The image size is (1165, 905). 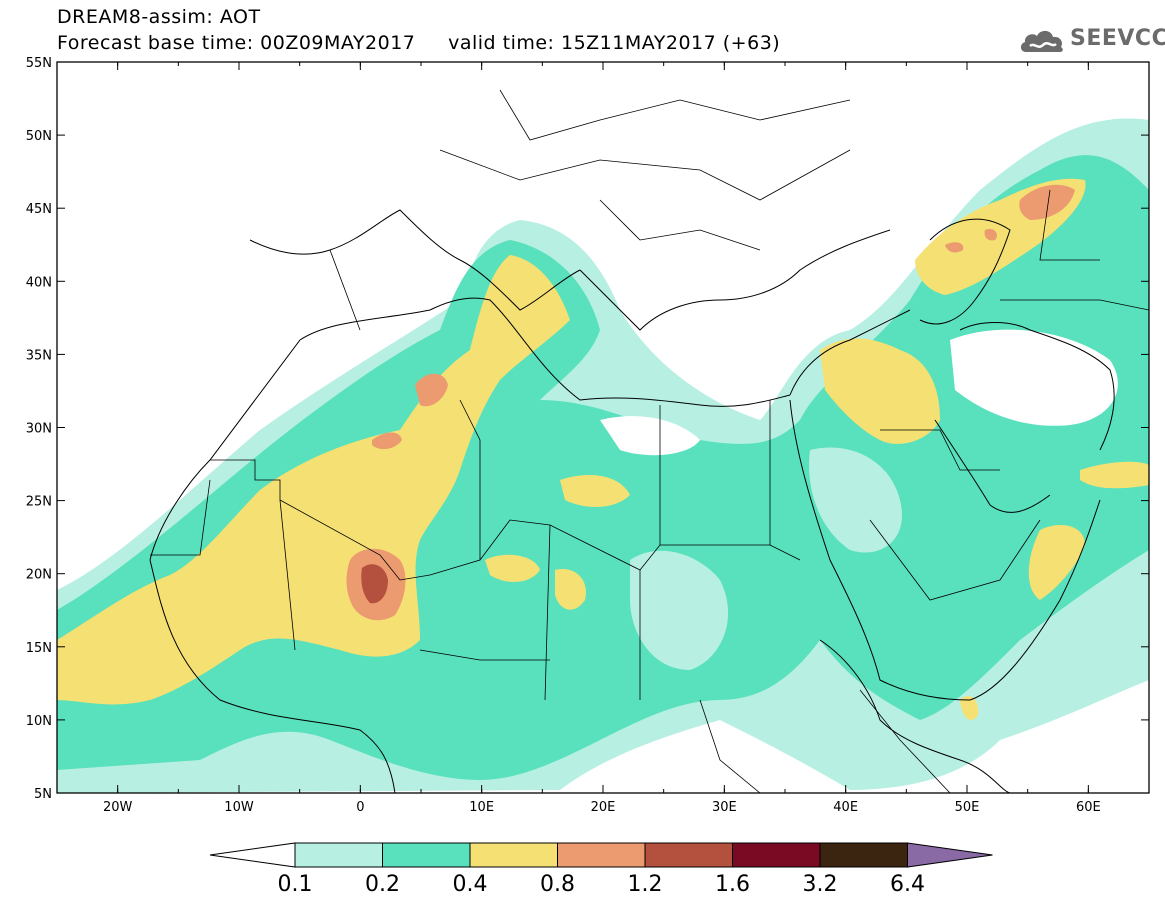 I want to click on lat-tick-label: 5N, so click(x=43, y=794).